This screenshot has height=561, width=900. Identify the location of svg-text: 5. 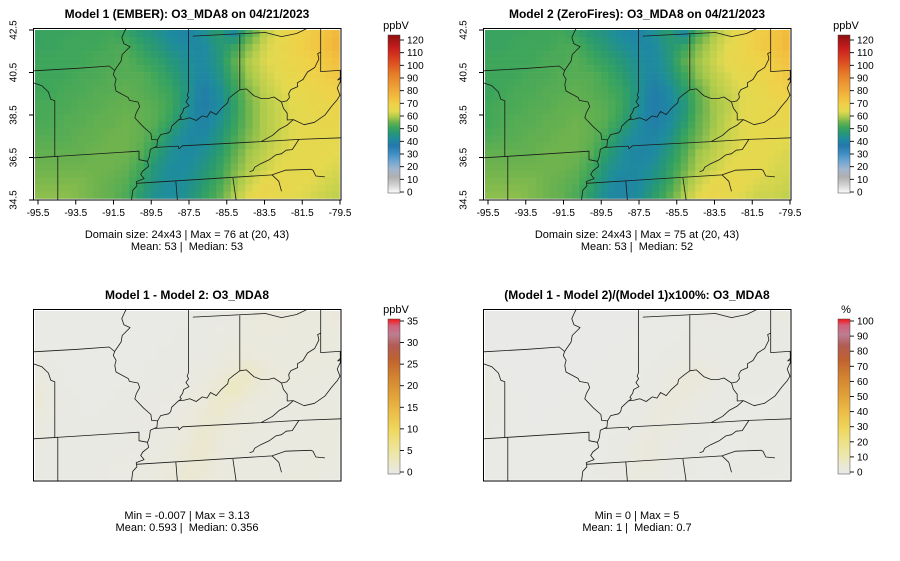
(410, 451).